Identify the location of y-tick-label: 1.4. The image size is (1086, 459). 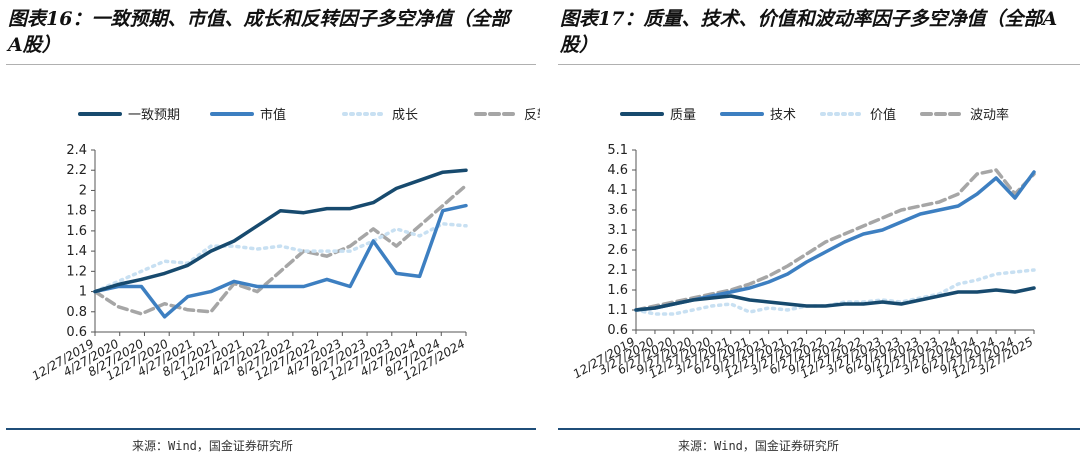
(76, 251).